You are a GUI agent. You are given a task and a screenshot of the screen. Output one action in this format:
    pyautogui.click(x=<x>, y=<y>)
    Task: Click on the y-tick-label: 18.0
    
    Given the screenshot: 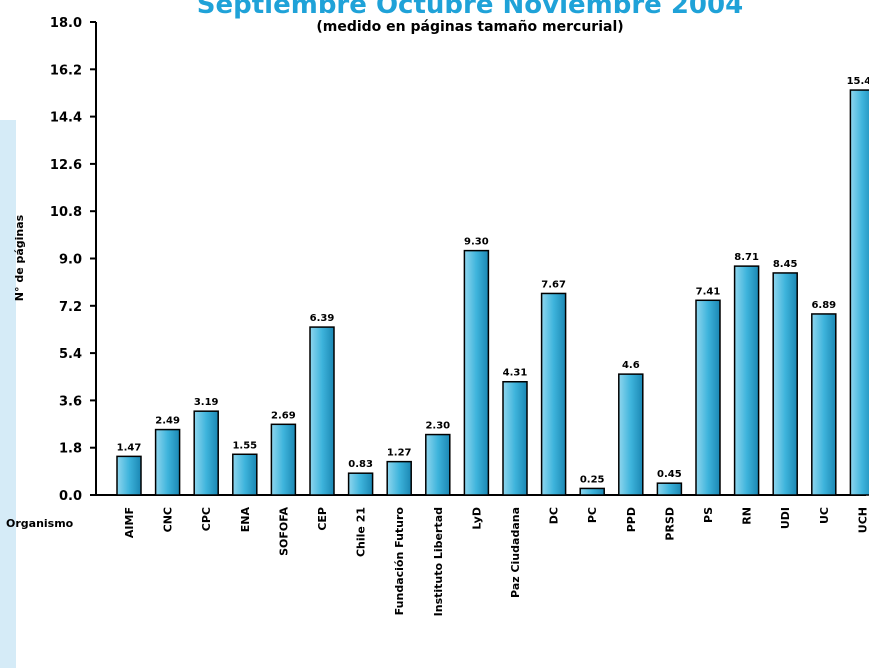 What is the action you would take?
    pyautogui.click(x=66, y=23)
    